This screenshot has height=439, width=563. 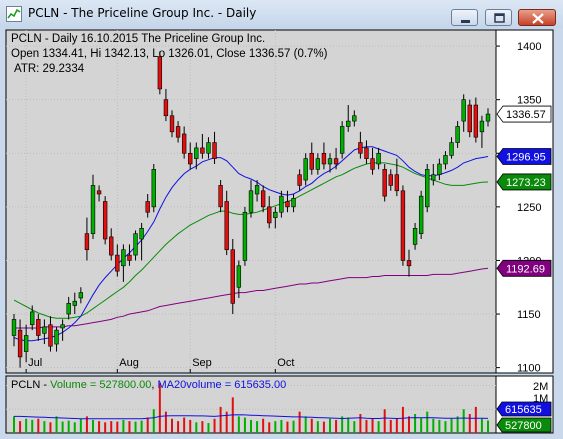 I want to click on atr-label: ATR: 29.2334, so click(x=49, y=69).